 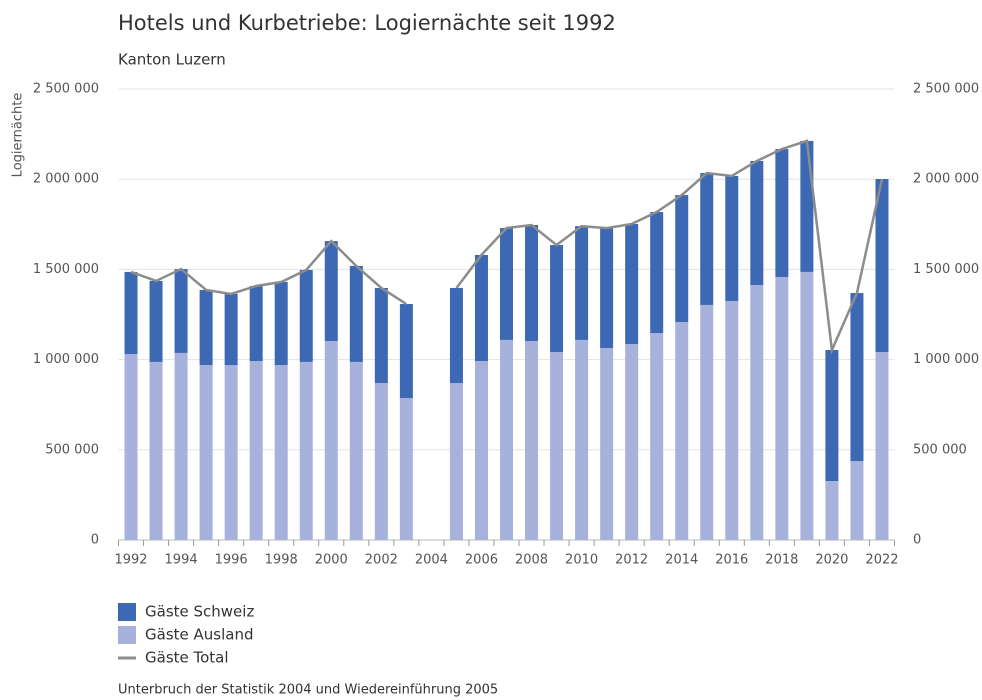 I want to click on y2-tick-label: 500 000, so click(x=940, y=449).